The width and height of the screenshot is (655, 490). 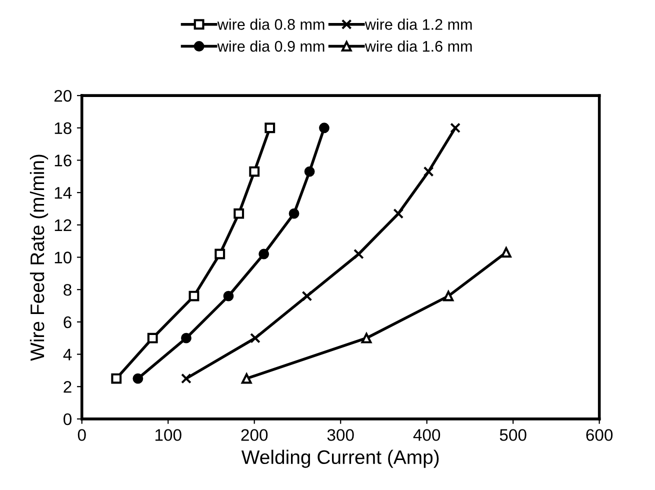 What do you see at coordinates (418, 24) in the screenshot?
I see `legend-label: wire dia 1.2 mm` at bounding box center [418, 24].